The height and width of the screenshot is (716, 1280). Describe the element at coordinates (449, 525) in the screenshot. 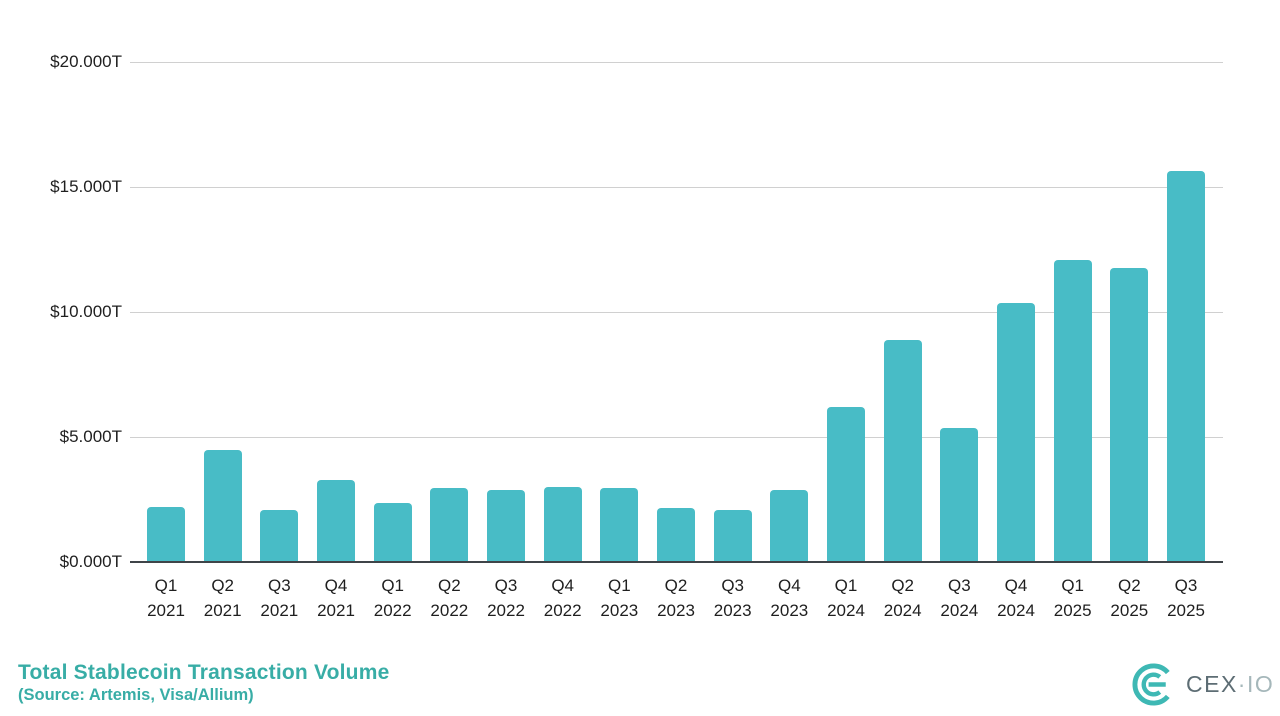

I see `bar-q2-2022` at that location.